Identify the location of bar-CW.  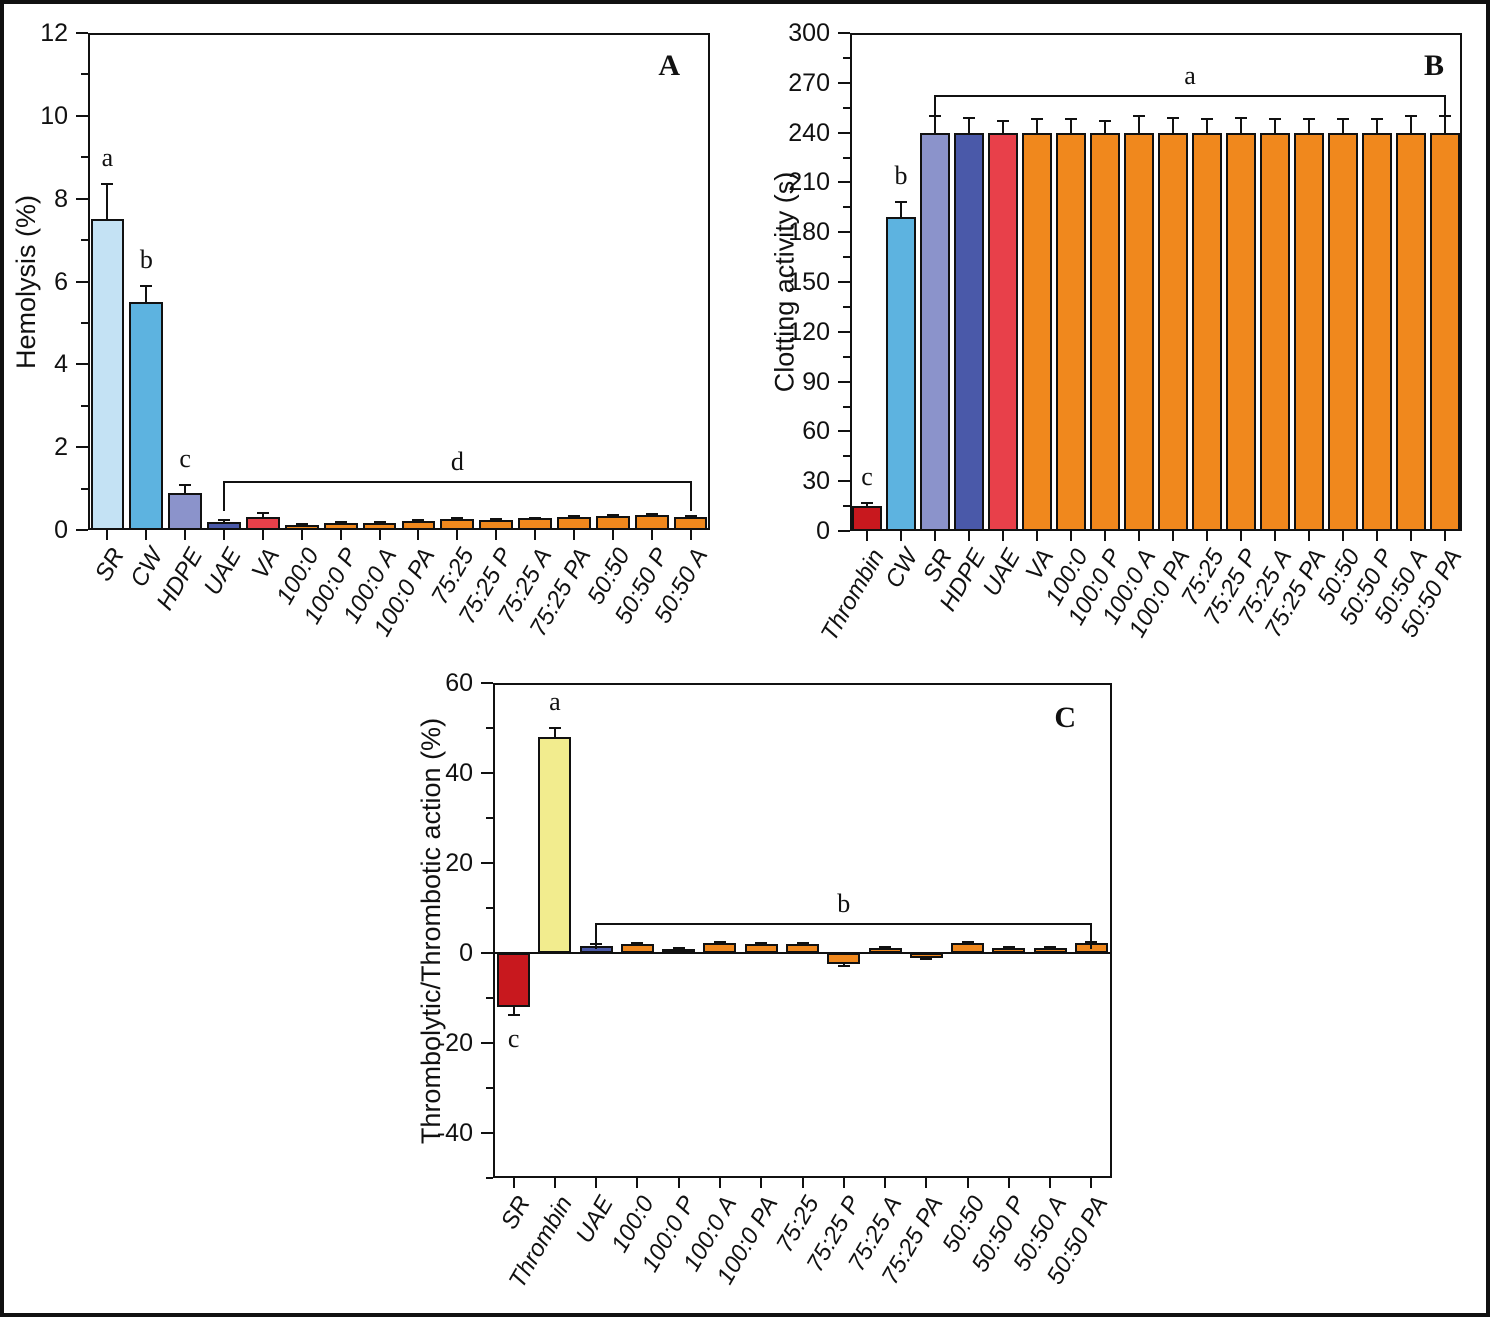
(146, 416).